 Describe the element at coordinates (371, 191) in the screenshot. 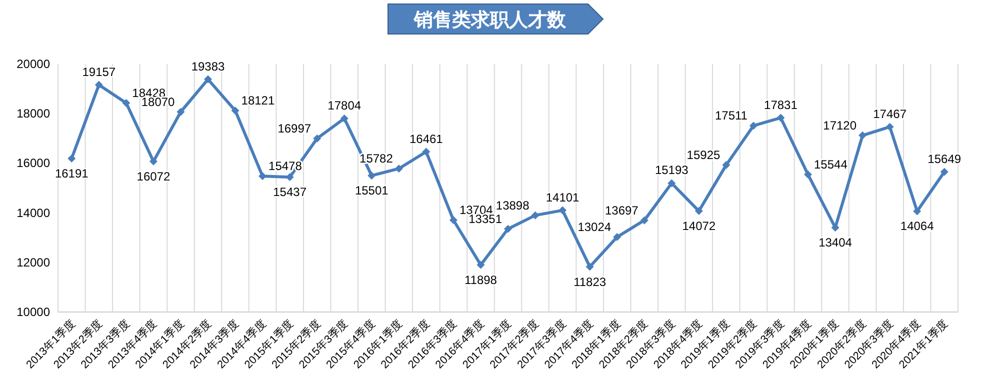

I see `data-label: 15501` at that location.